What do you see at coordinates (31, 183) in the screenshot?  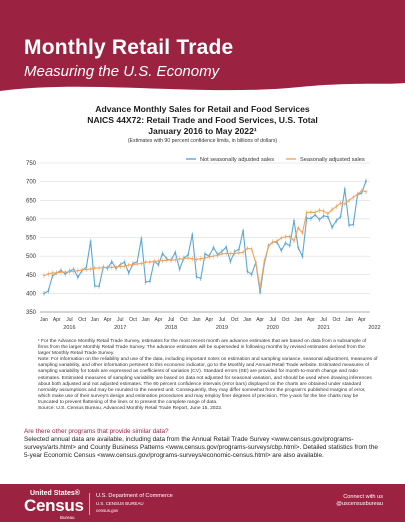 I see `y-tick-label: 700` at bounding box center [31, 183].